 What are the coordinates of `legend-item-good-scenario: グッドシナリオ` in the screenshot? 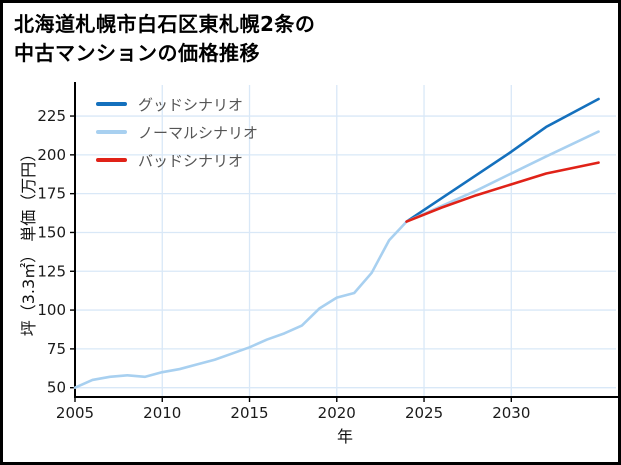 It's located at (177, 104).